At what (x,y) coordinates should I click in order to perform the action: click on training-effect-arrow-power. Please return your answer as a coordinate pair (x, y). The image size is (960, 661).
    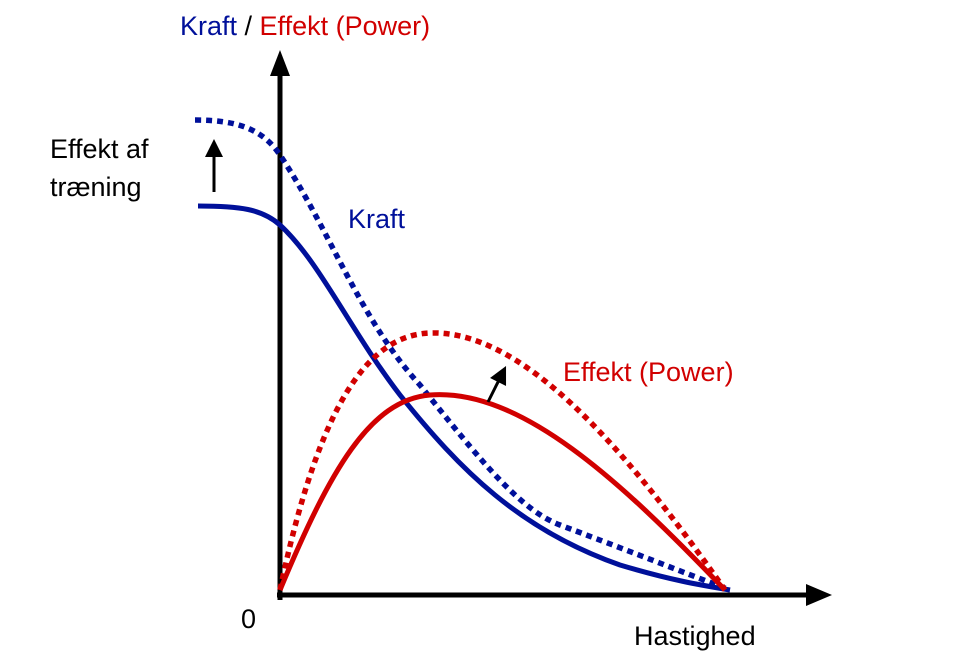
    Looking at the image, I should click on (496, 384).